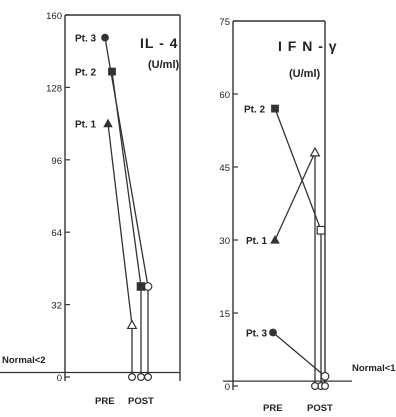  I want to click on panel-2-series-pt-1-pre-point, so click(275, 239).